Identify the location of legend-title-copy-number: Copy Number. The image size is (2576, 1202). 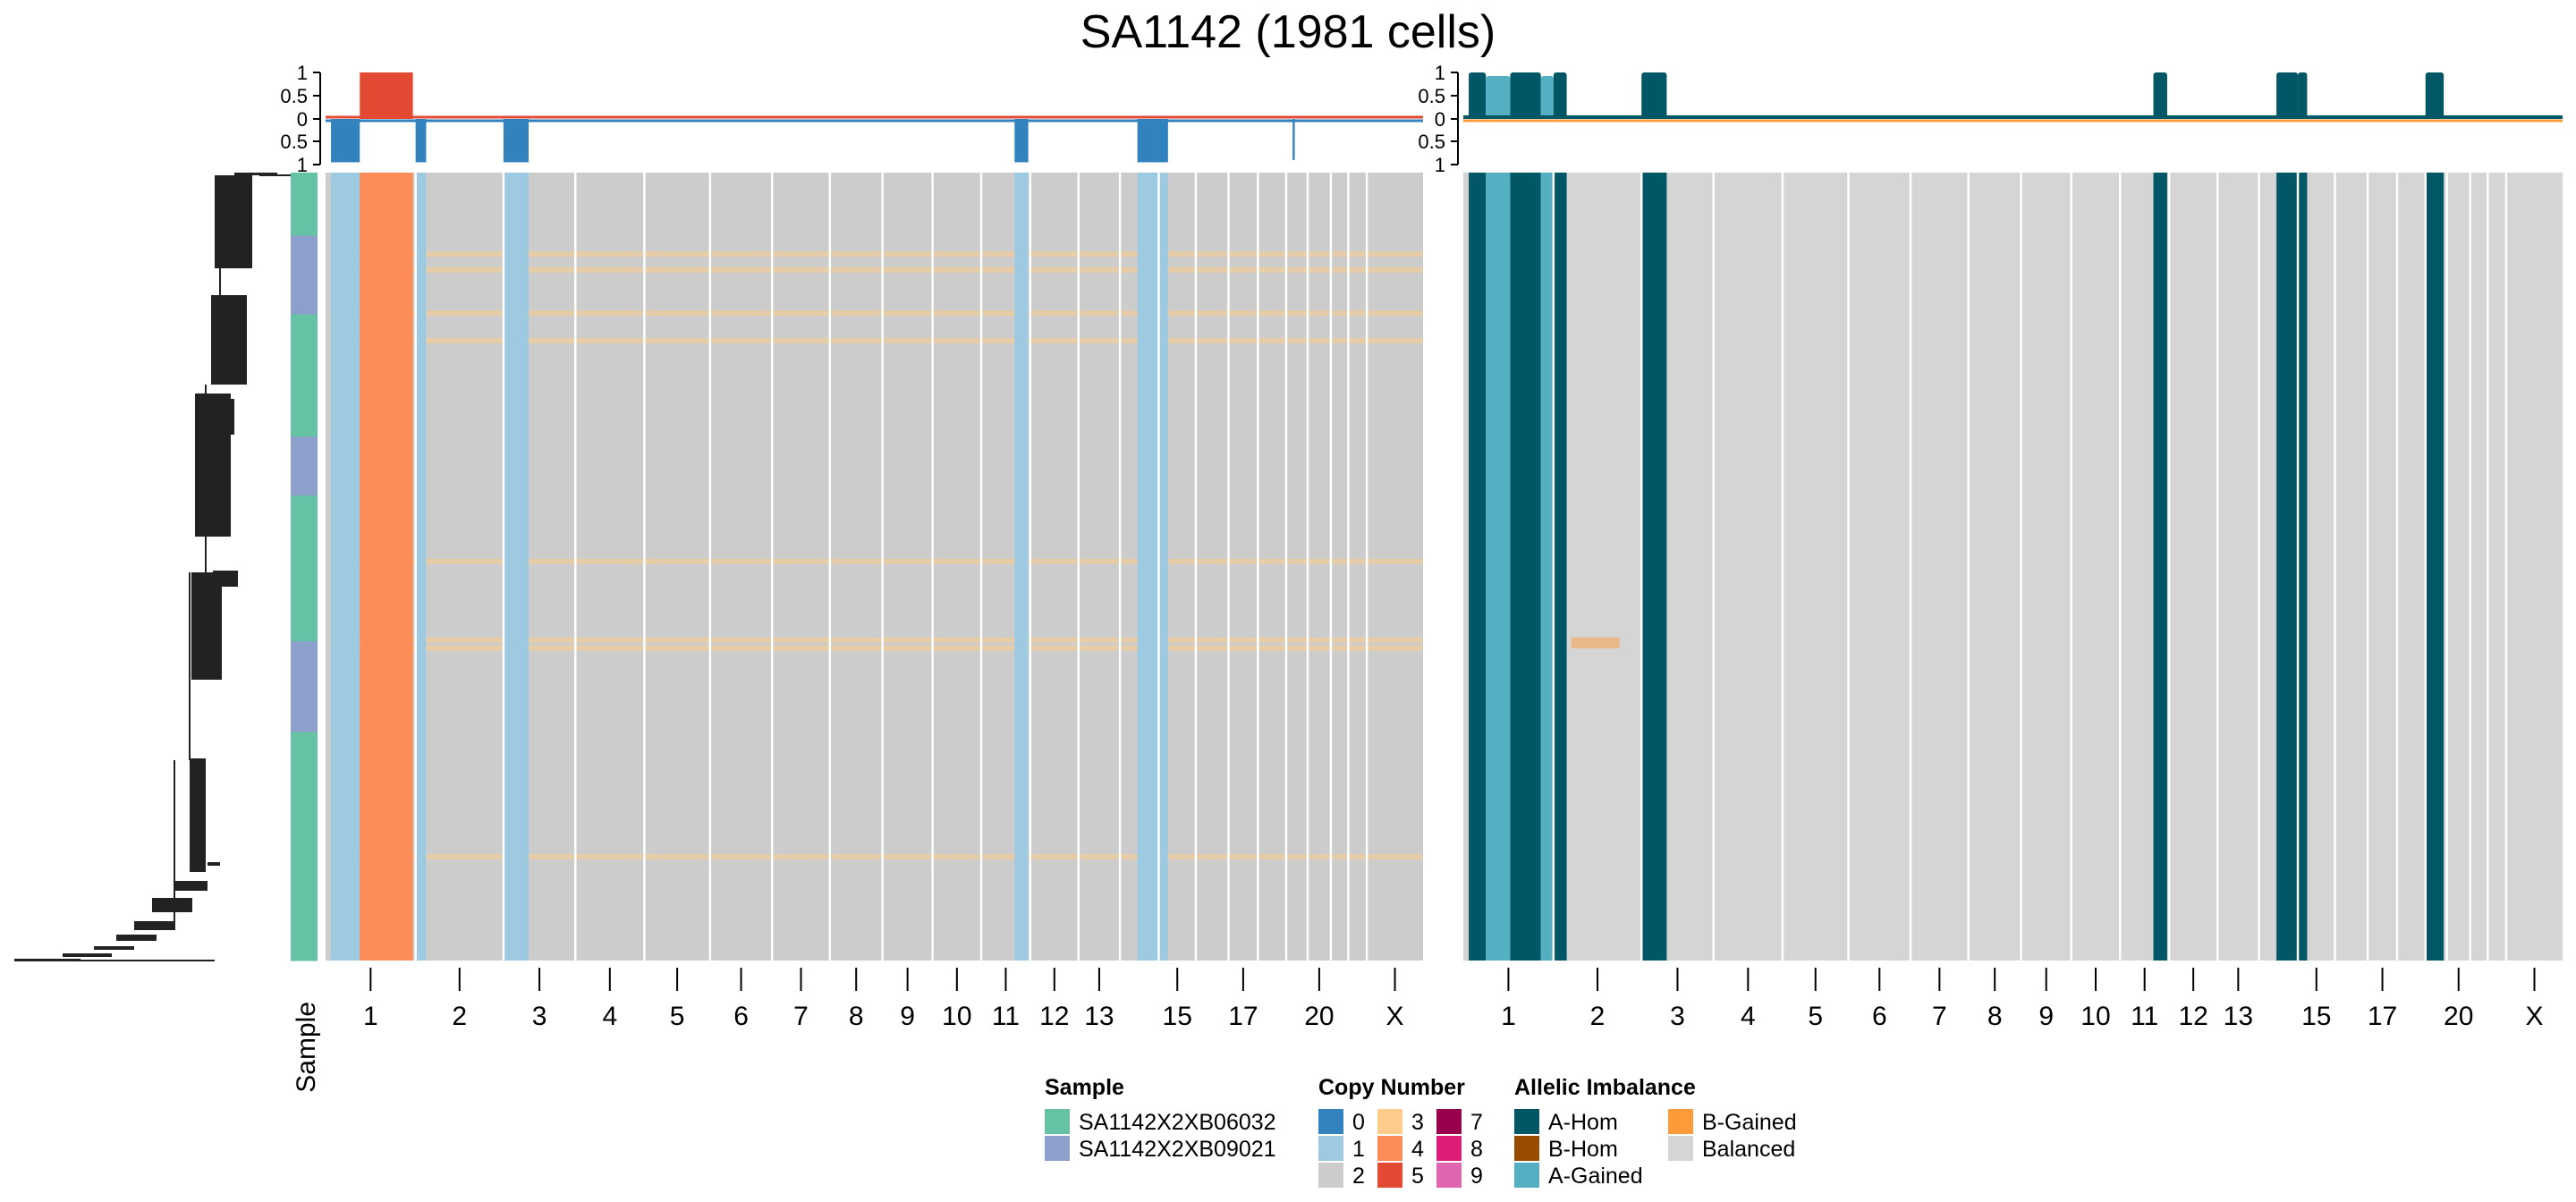
(1391, 1087).